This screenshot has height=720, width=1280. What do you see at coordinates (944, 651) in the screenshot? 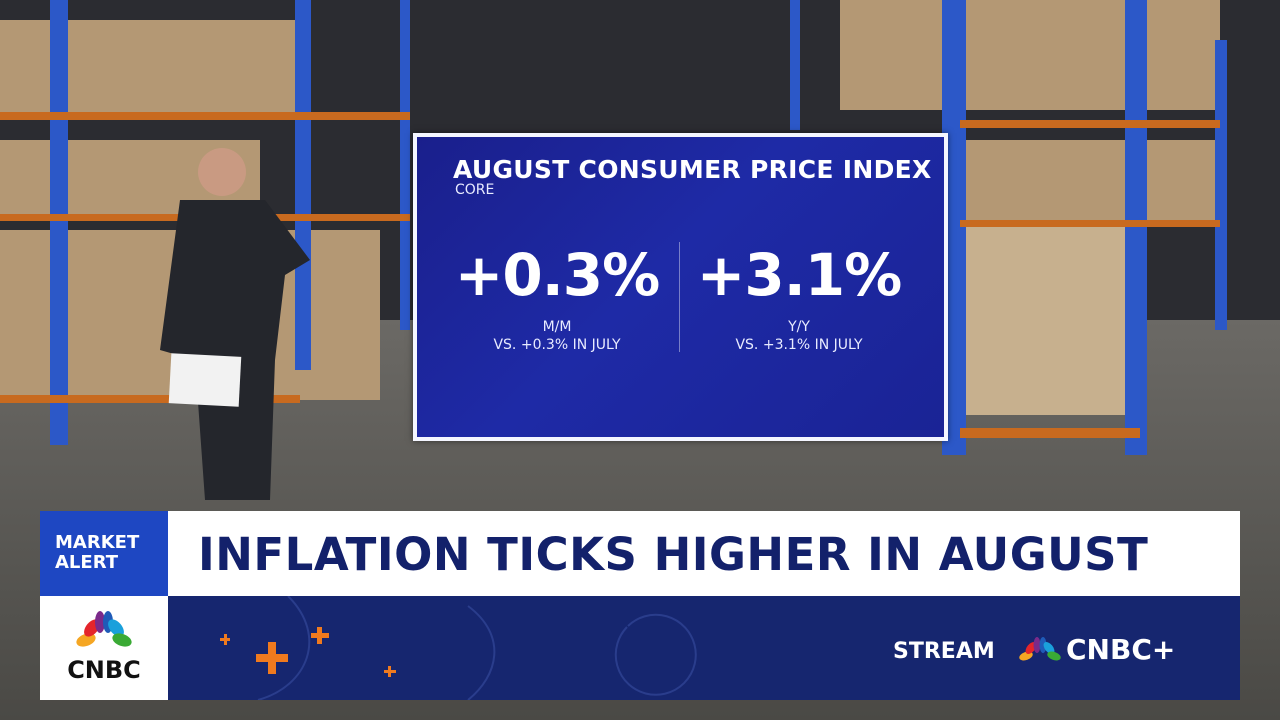
I see `stream-label: STREAM` at bounding box center [944, 651].